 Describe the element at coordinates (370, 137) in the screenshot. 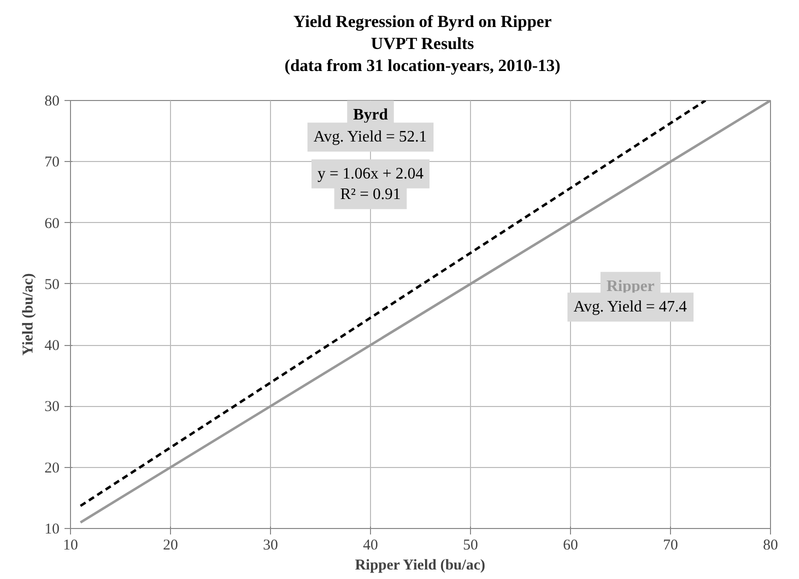

I see `annotation: Avg. Yield = 52.1` at that location.